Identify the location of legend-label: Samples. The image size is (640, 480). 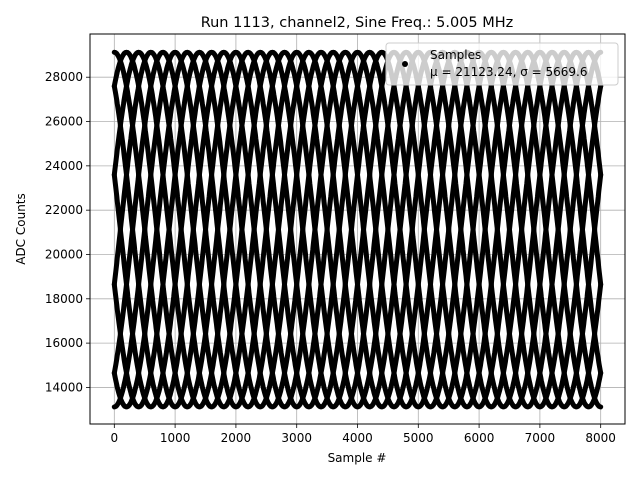
(455, 55).